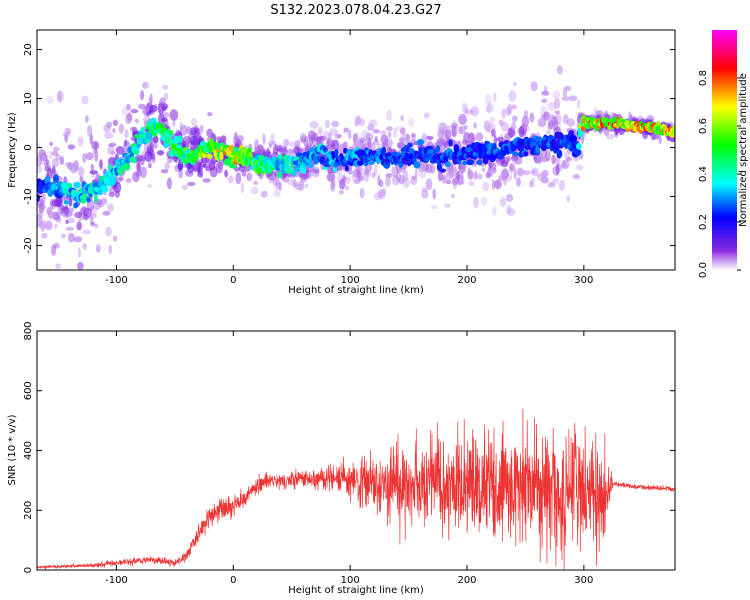 This screenshot has height=600, width=750. What do you see at coordinates (703, 126) in the screenshot?
I see `colorbar-tick-label: 0.6` at bounding box center [703, 126].